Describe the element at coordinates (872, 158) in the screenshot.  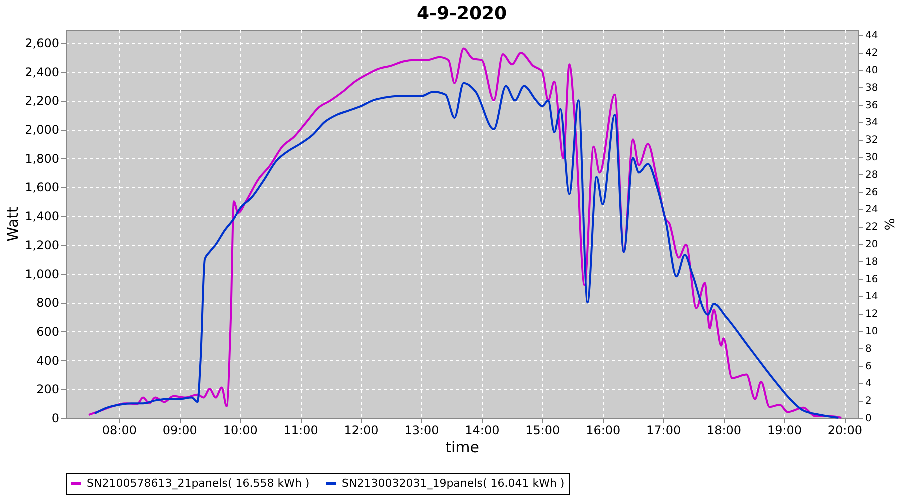
I see `y2-tick-label: 30` at that location.